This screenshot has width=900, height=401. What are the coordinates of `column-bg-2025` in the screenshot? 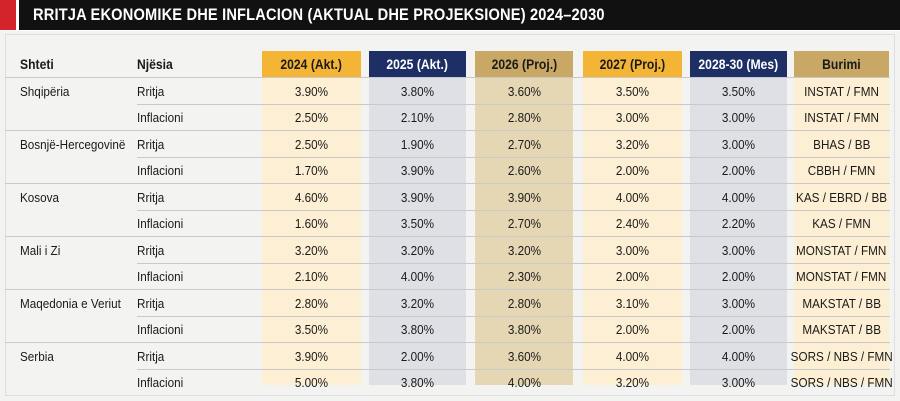 It's located at (417, 218).